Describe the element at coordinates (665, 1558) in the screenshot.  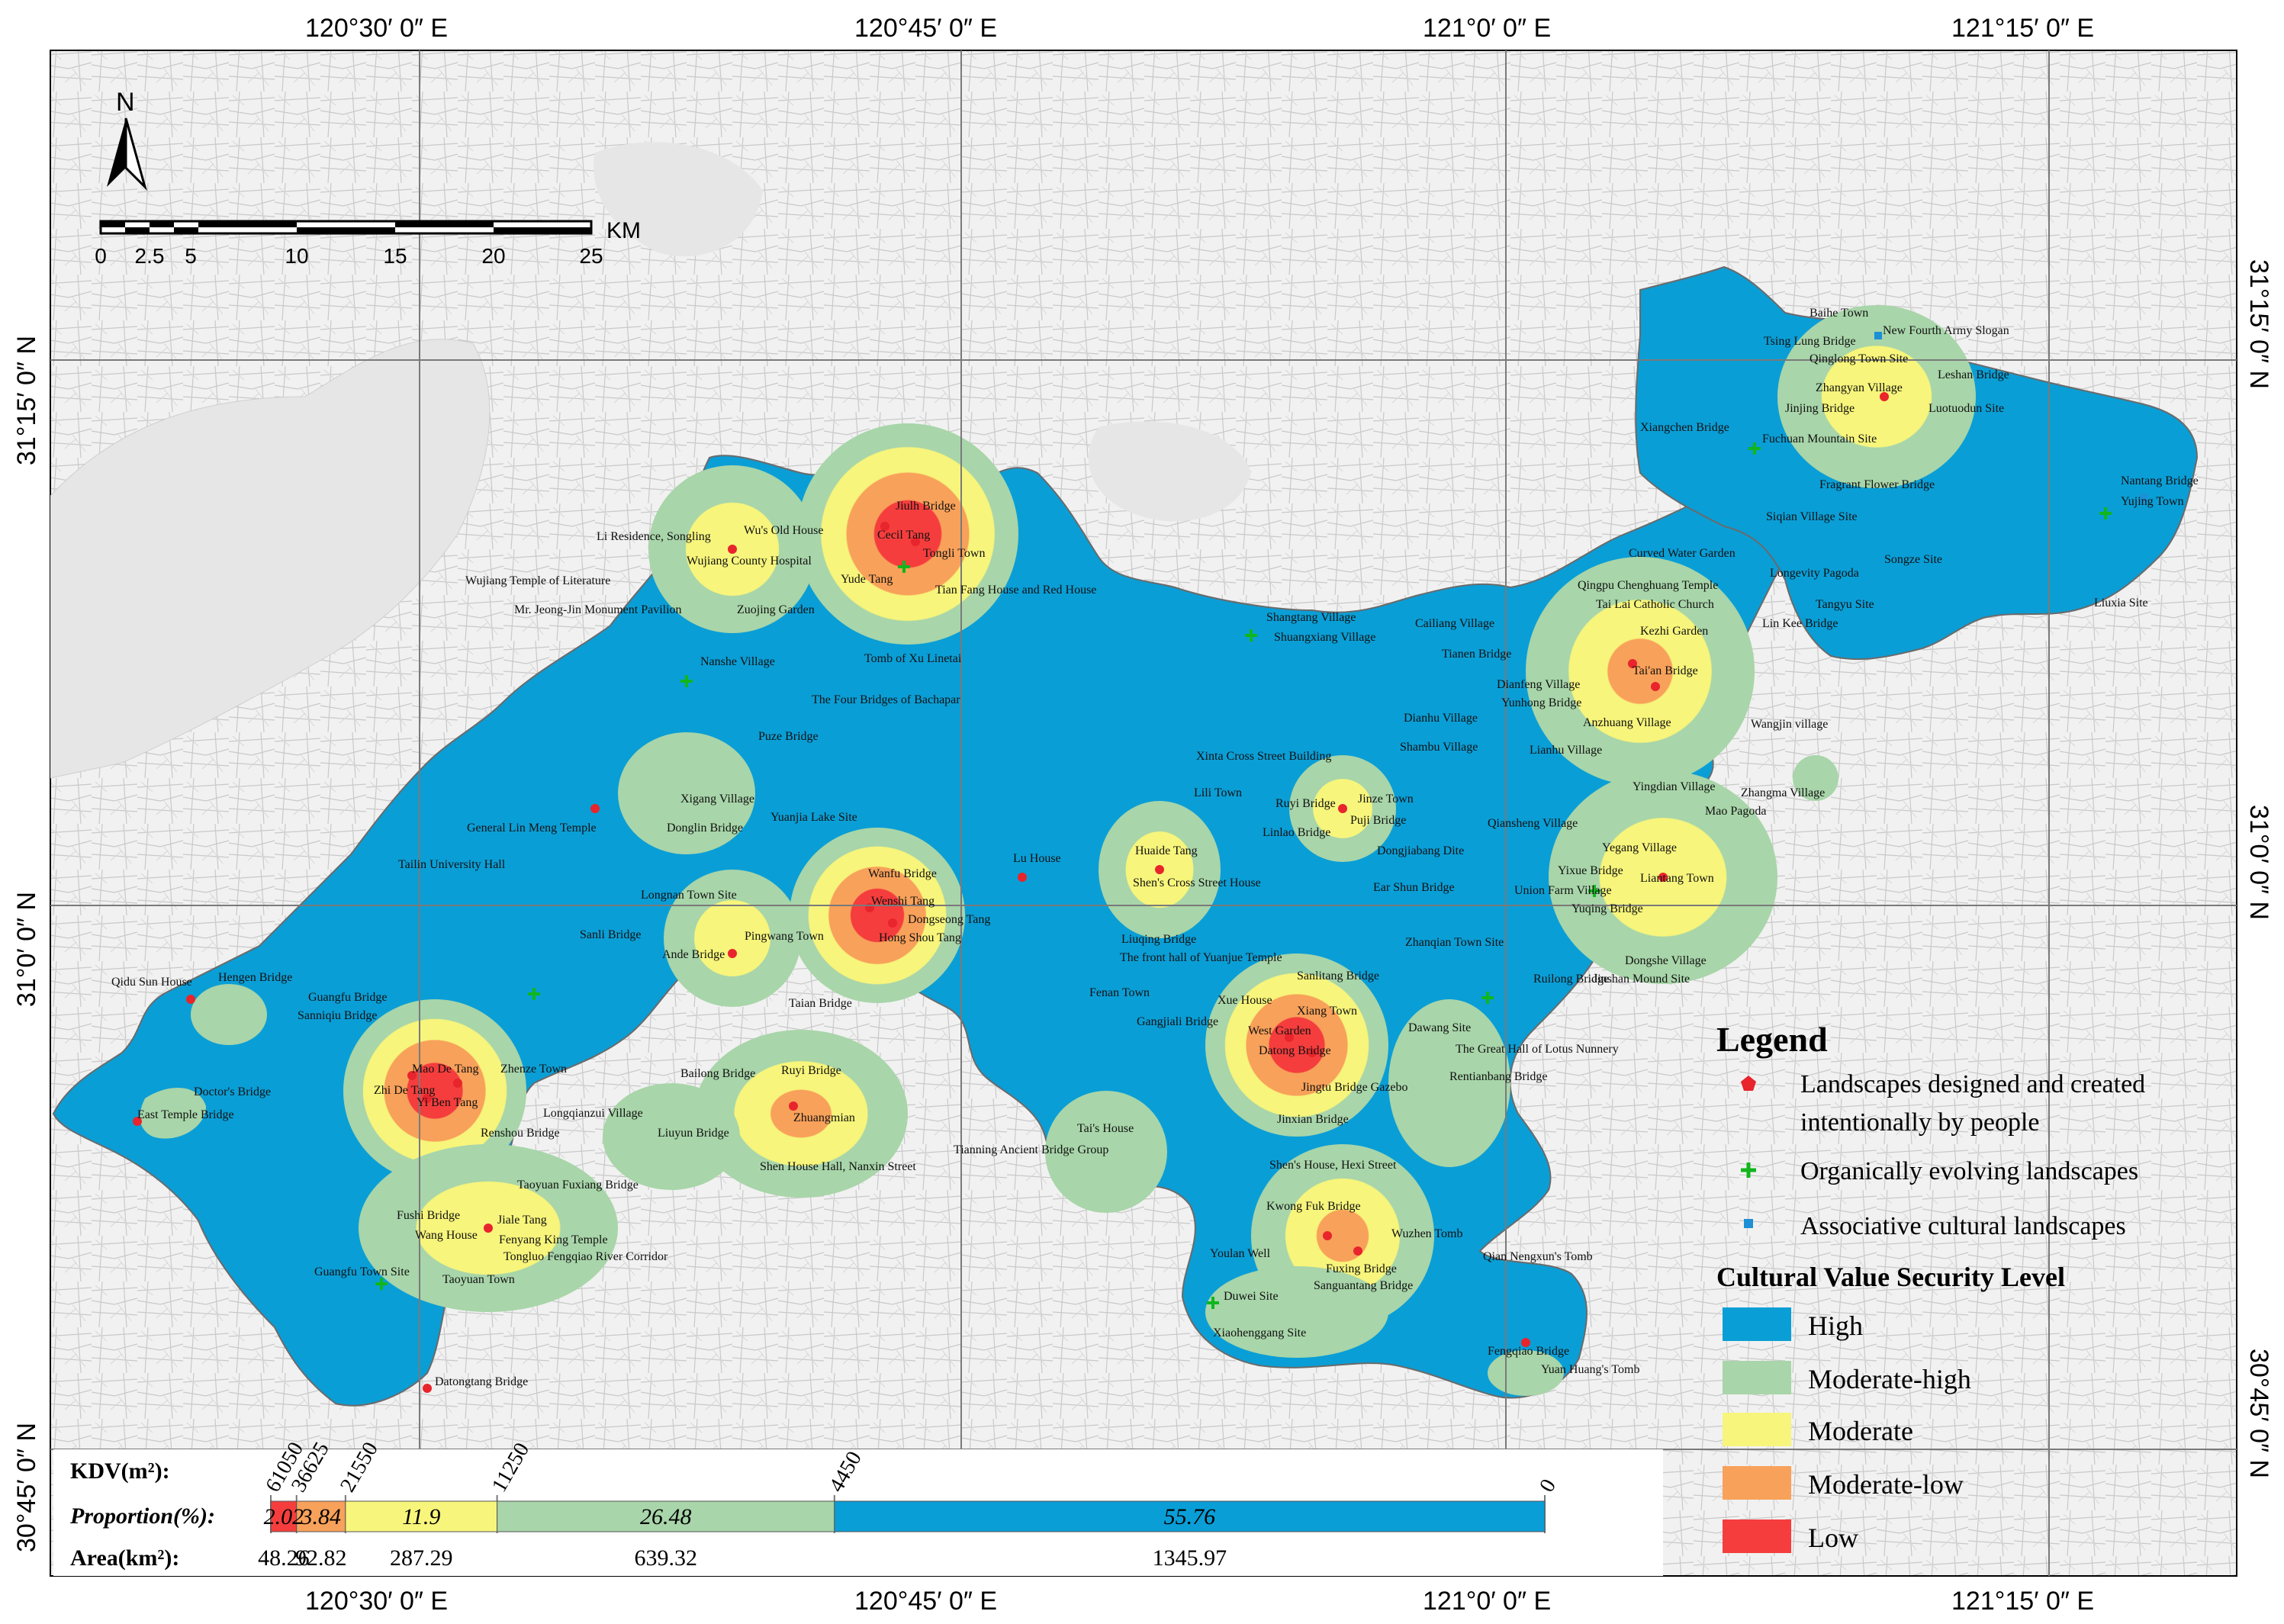
I see `kdv-area-value: 639.32` at that location.